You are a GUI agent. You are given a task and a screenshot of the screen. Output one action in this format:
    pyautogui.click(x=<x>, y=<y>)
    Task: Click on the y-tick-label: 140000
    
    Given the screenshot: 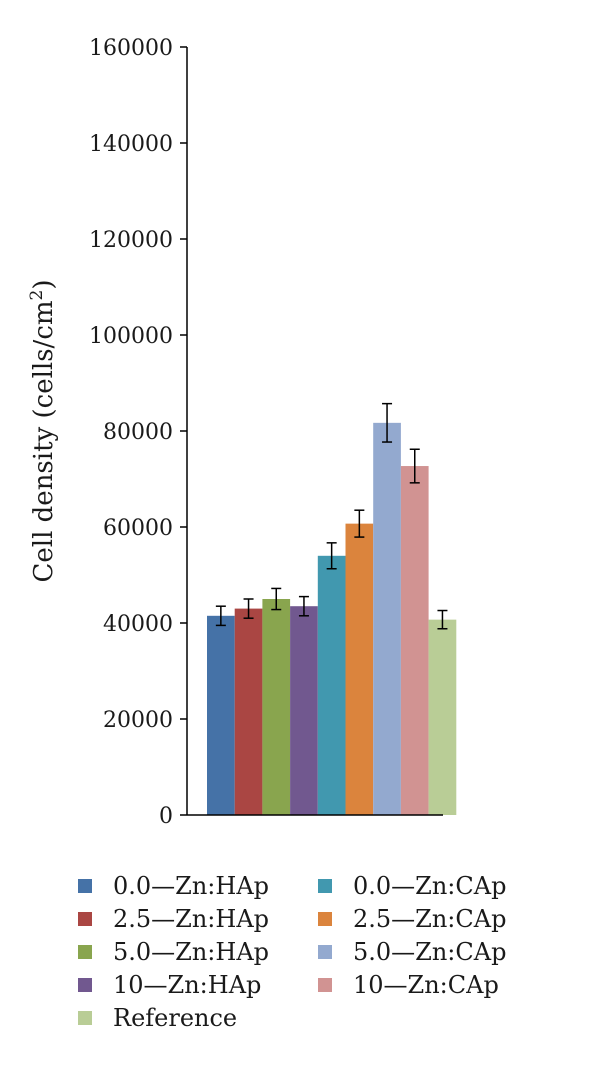 What is the action you would take?
    pyautogui.click(x=131, y=144)
    